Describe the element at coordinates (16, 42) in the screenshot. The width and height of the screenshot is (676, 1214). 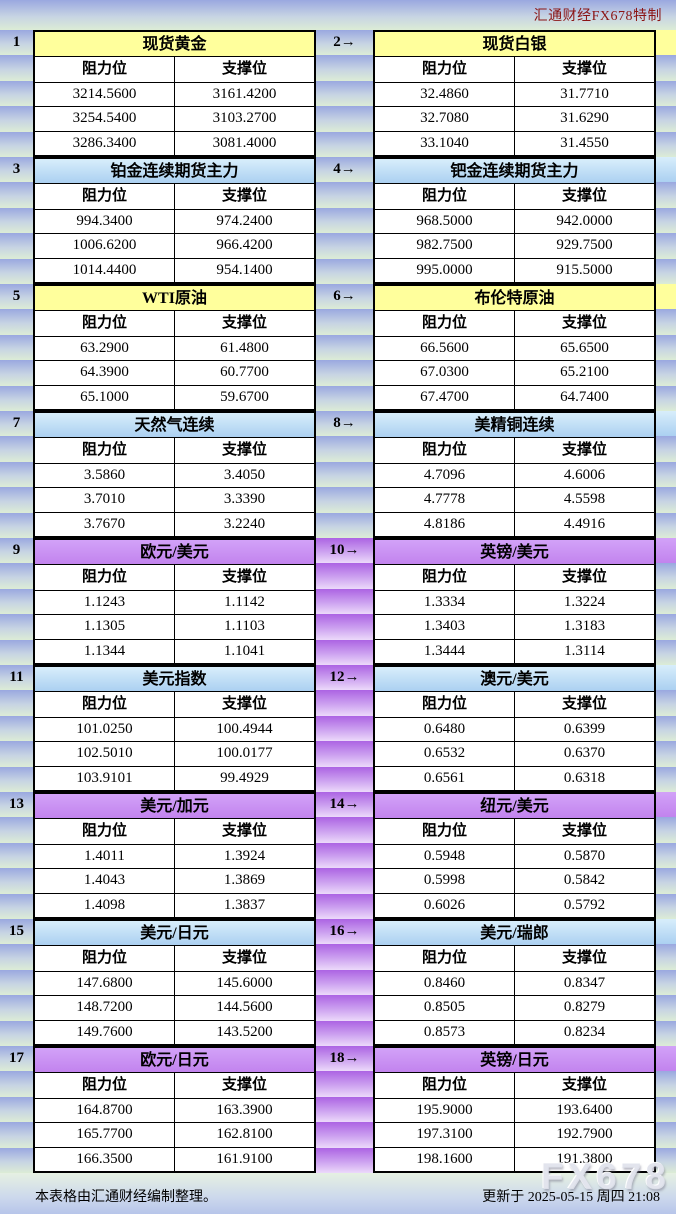
I see `index-cell: 1` at that location.